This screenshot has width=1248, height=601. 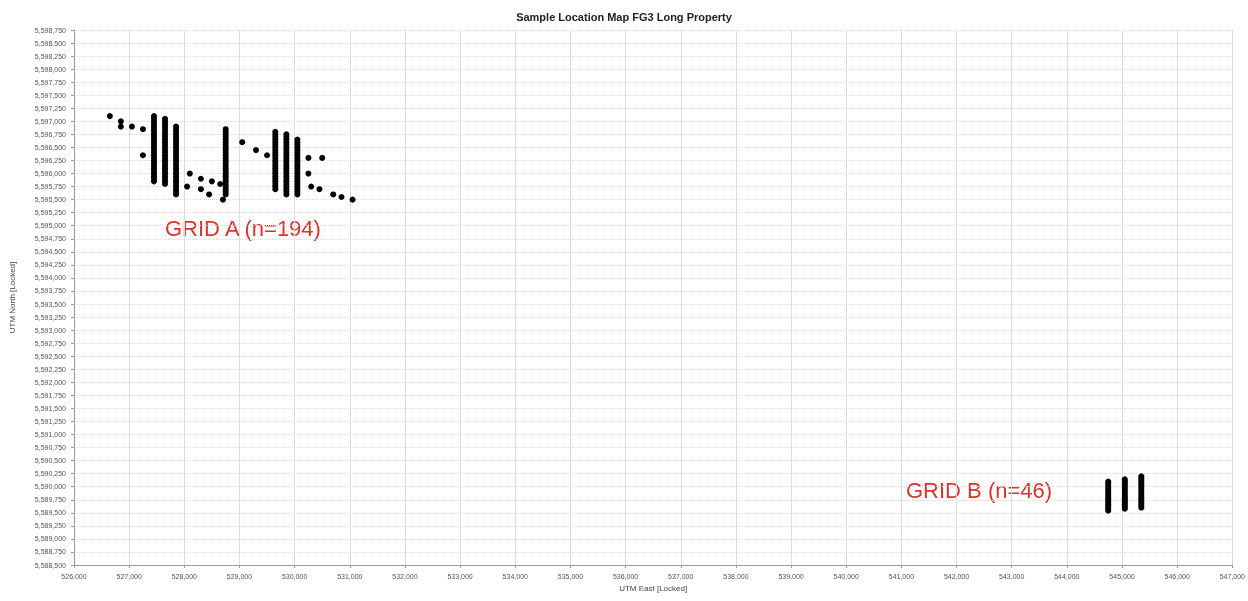 What do you see at coordinates (12, 297) in the screenshot?
I see `y-axis-title: UTM North [Locked]` at bounding box center [12, 297].